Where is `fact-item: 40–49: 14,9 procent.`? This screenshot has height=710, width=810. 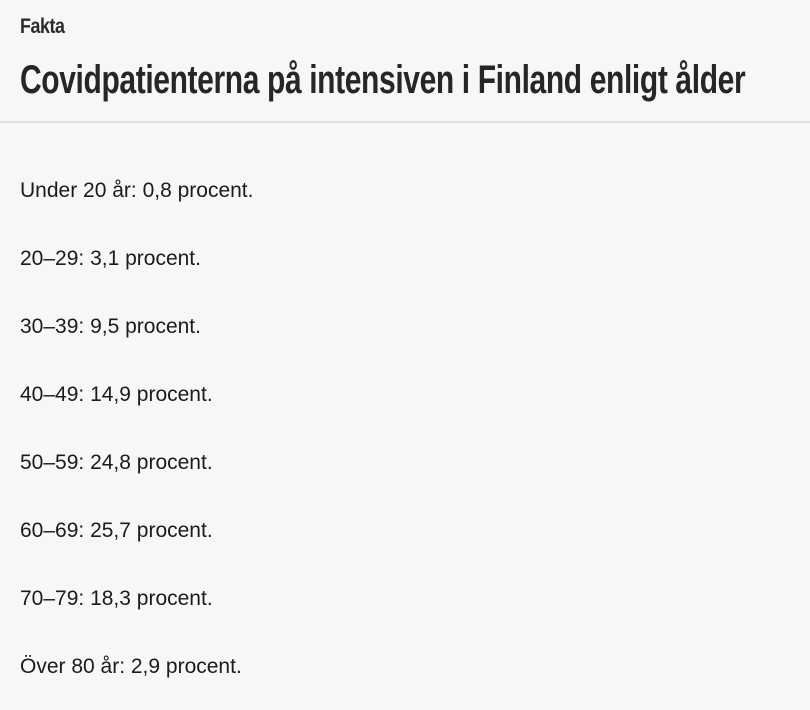
fact-item: 40–49: 14,9 procent. is located at coordinates (116, 395).